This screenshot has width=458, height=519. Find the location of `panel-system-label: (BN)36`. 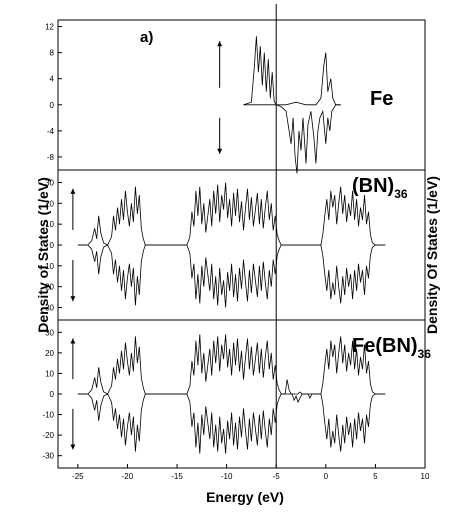

panel-system-label: (BN)36 is located at coordinates (380, 188).